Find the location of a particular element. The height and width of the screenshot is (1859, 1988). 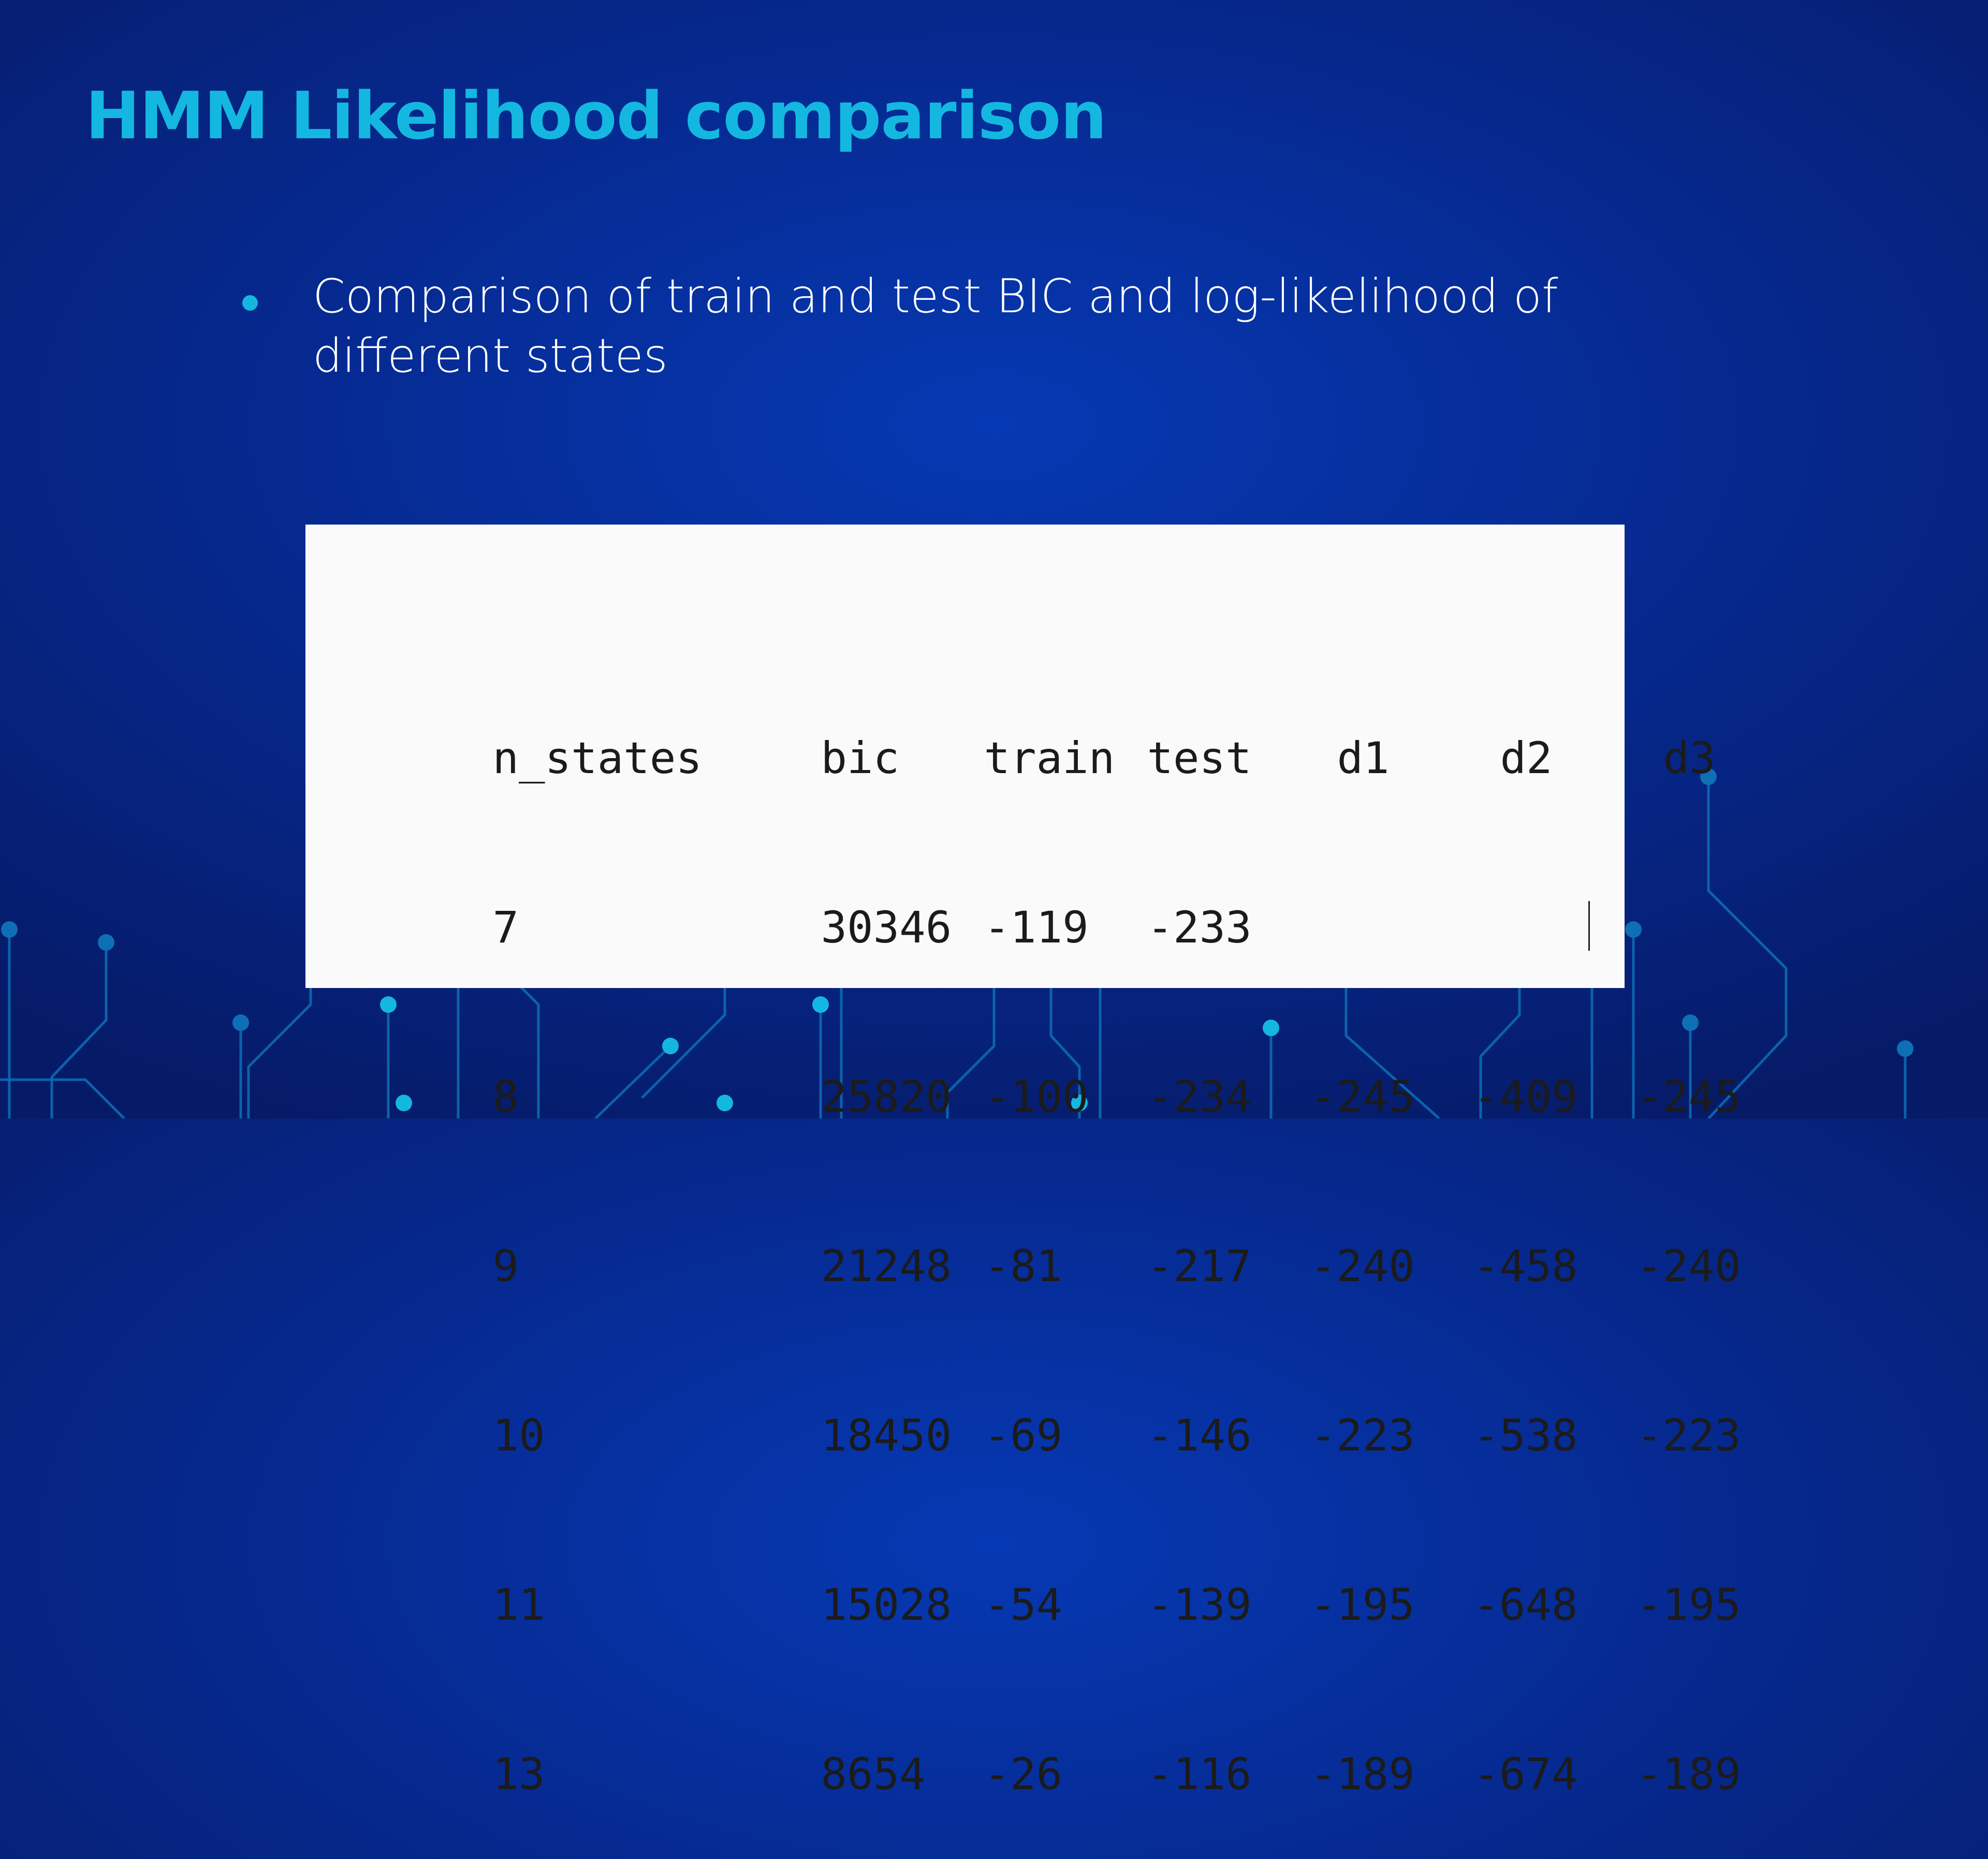

table-row: 8 25820 -100 -234 -245 -409 -245 is located at coordinates (1050, 1067).